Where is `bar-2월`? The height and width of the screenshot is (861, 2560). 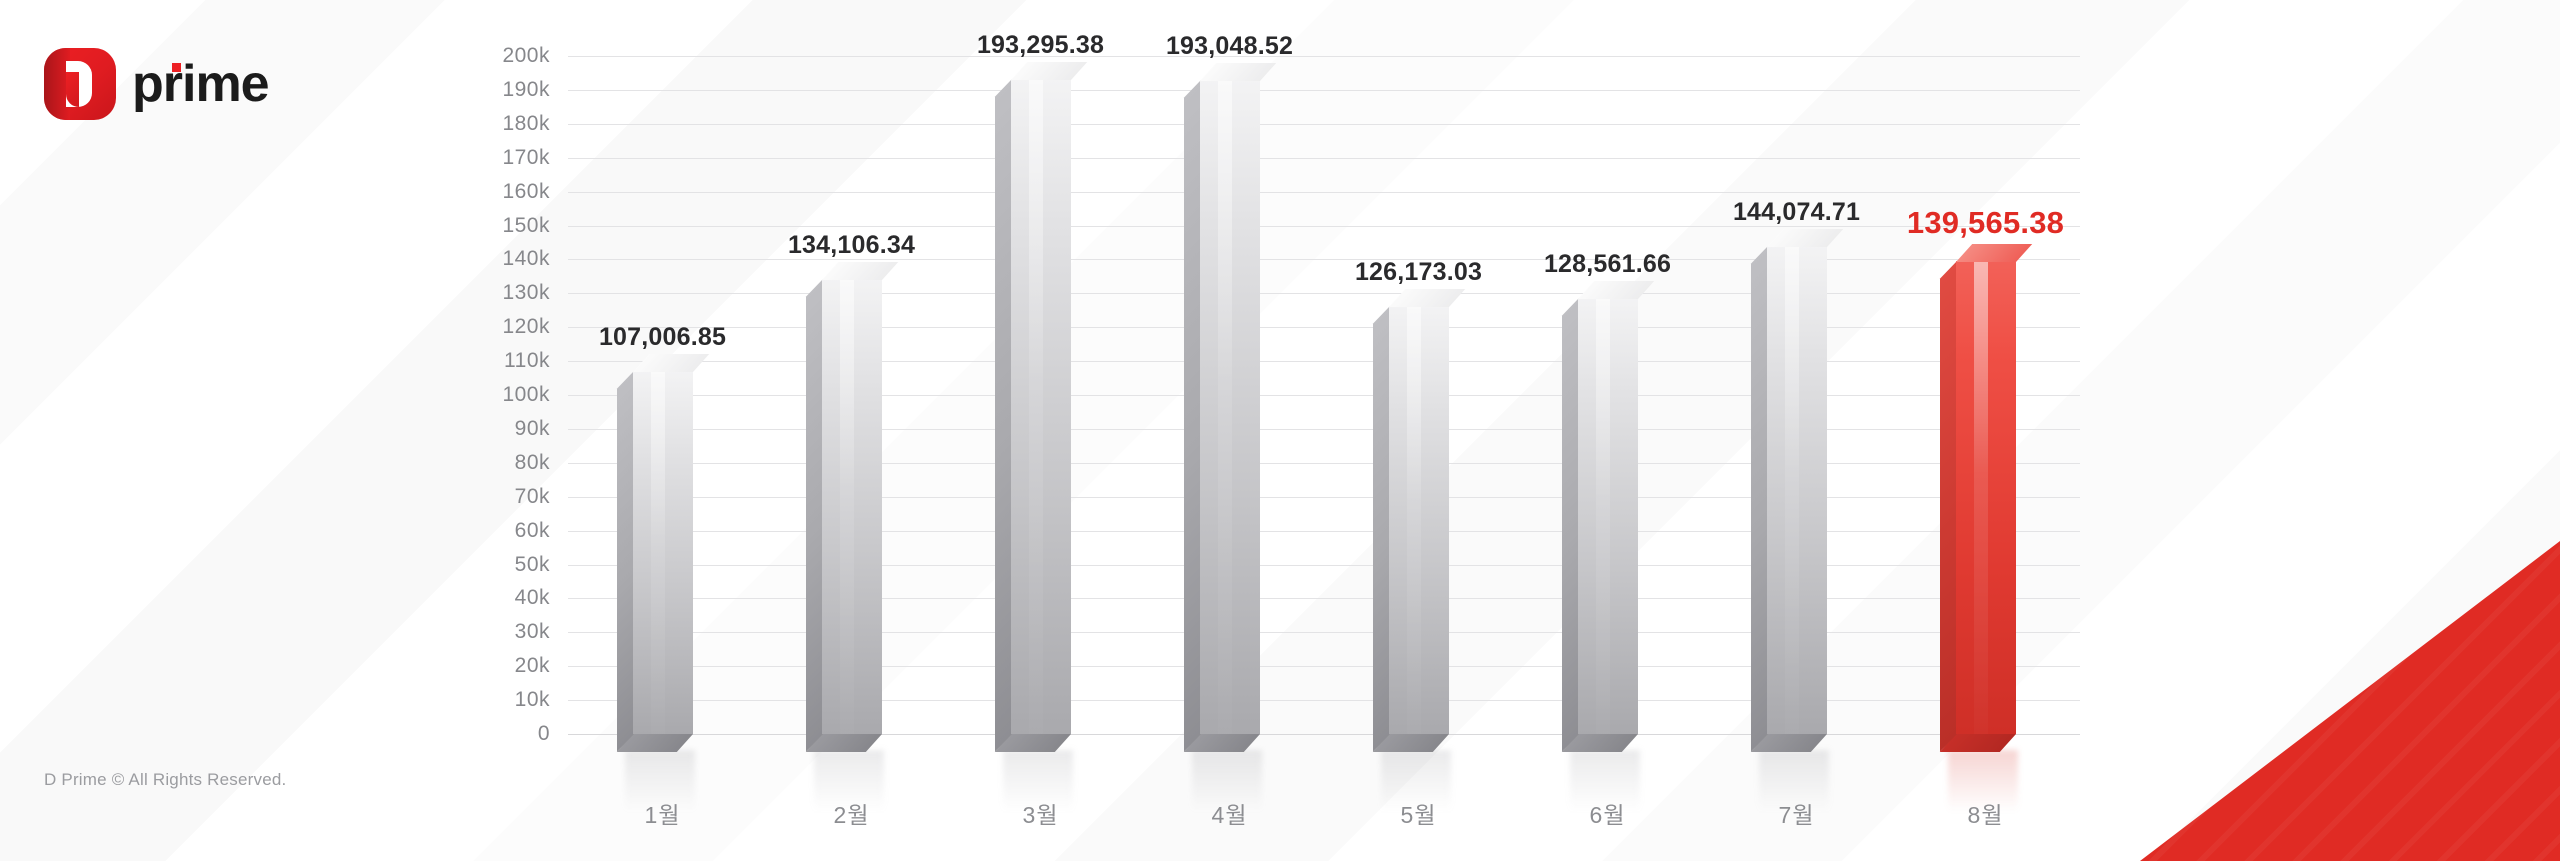
bar-2월 is located at coordinates (851, 537).